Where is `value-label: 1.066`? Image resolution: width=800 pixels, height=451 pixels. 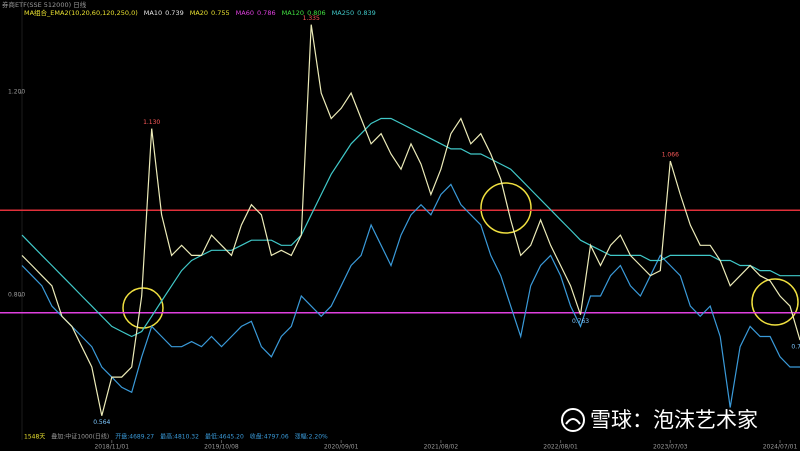
value-label: 1.066 is located at coordinates (670, 155).